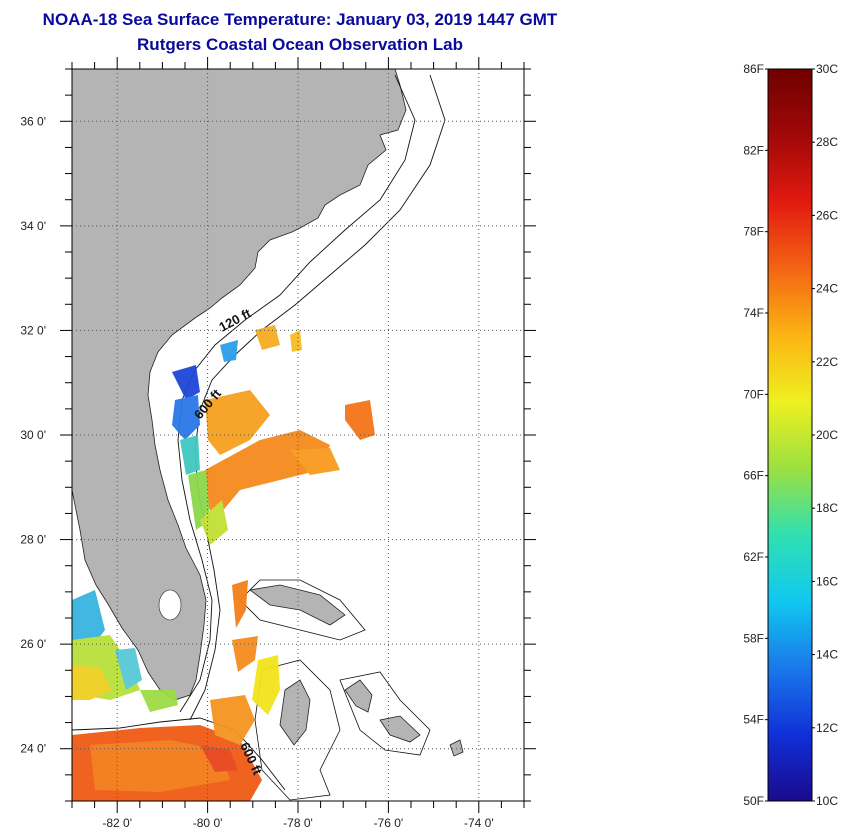 The height and width of the screenshot is (832, 849). I want to click on contour-bahamas-great-bank, so click(297, 730).